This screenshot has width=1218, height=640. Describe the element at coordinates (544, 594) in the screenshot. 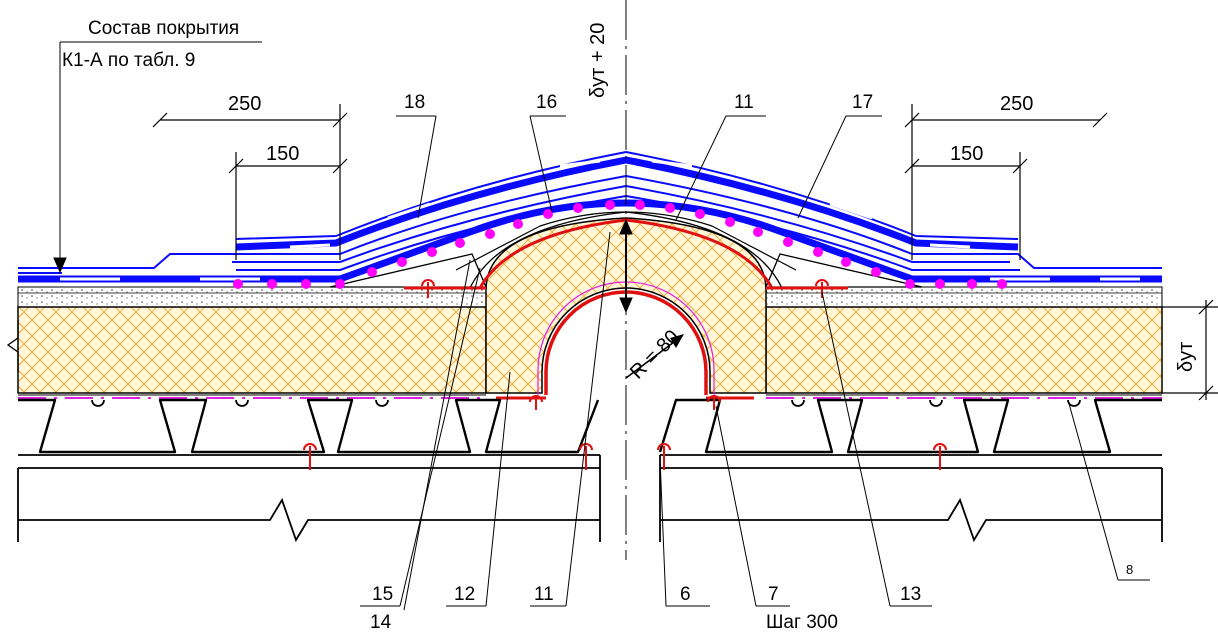

I see `callout-11-bottom: 11` at that location.